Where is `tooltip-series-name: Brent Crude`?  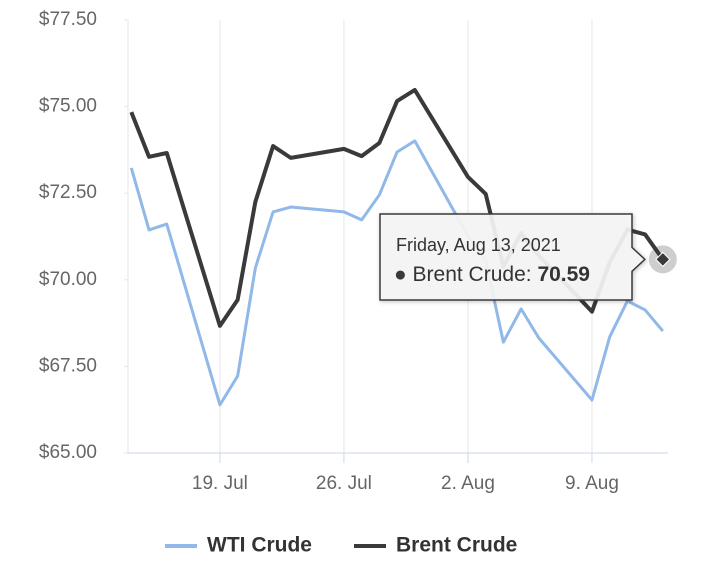 tooltip-series-name: Brent Crude is located at coordinates (469, 274).